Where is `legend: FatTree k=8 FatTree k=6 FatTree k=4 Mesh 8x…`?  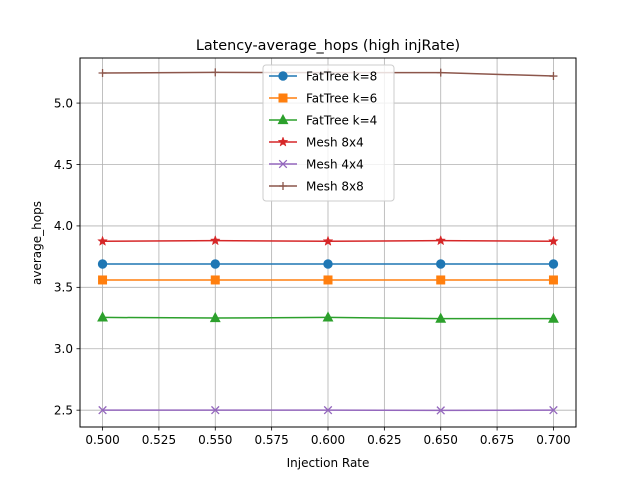
legend: FatTree k=8 FatTree k=6 FatTree k=4 Mesh 8x… is located at coordinates (328, 133).